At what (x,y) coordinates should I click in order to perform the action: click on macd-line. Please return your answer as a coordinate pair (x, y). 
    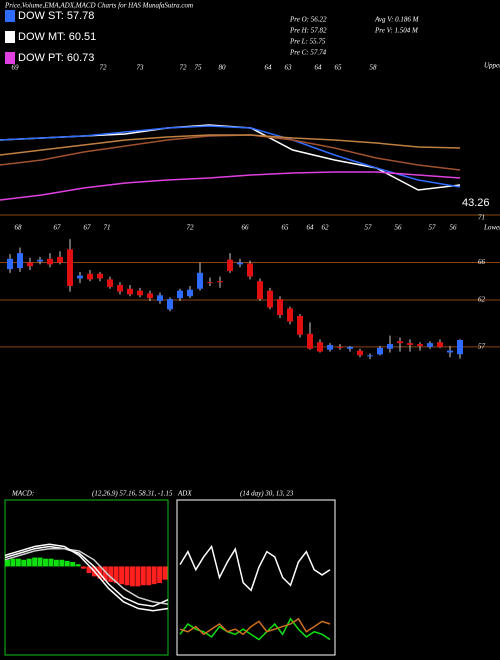
    Looking at the image, I should click on (86, 576).